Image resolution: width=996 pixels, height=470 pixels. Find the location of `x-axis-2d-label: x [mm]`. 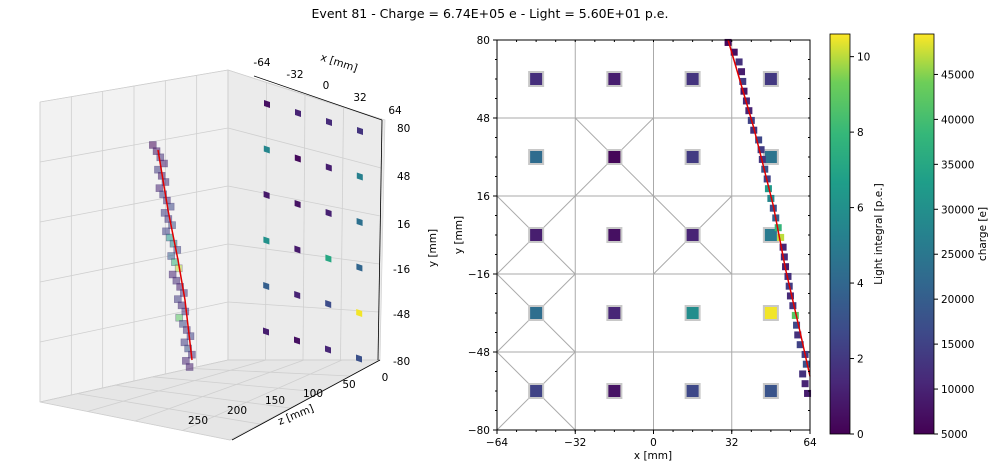

x-axis-2d-label: x [mm] is located at coordinates (653, 456).